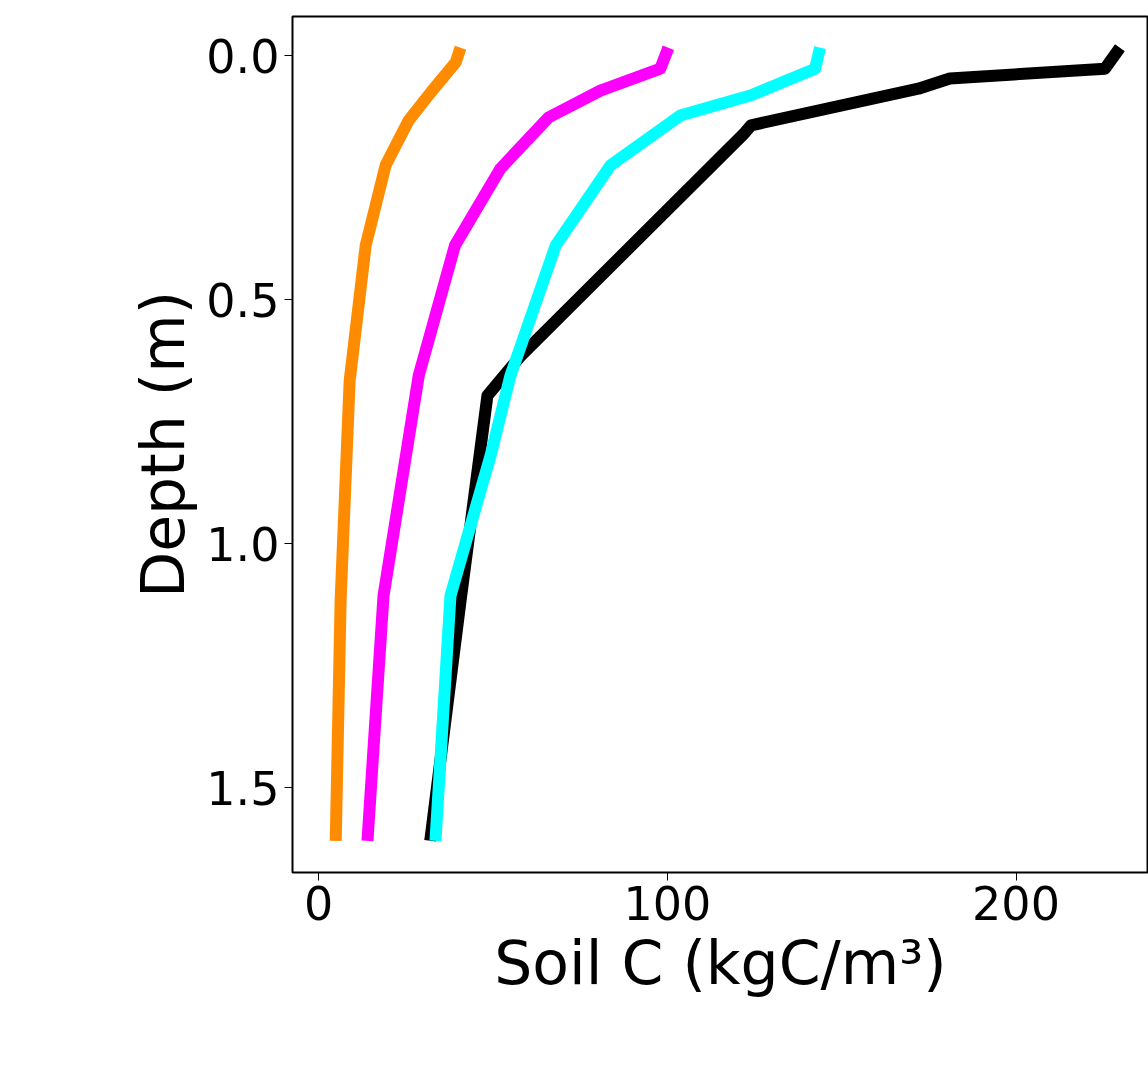 The image size is (1148, 1089). What do you see at coordinates (1016, 903) in the screenshot?
I see `x-tick-label: 200` at bounding box center [1016, 903].